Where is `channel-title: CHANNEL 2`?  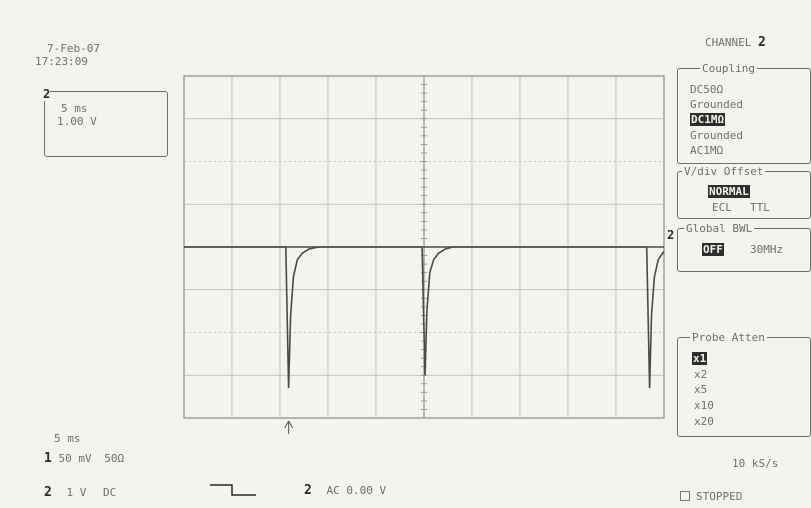
channel-title: CHANNEL 2 is located at coordinates (735, 42).